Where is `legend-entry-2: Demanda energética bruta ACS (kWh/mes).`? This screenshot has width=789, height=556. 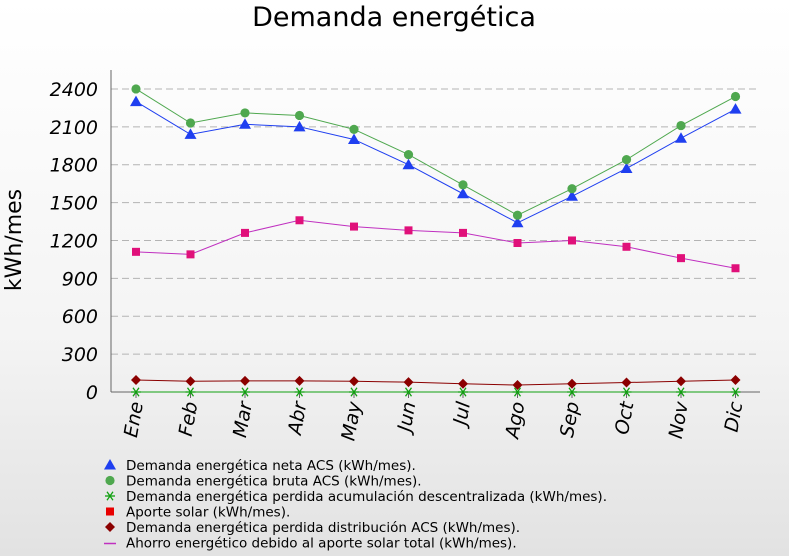 legend-entry-2: Demanda energética bruta ACS (kWh/mes). is located at coordinates (263, 482).